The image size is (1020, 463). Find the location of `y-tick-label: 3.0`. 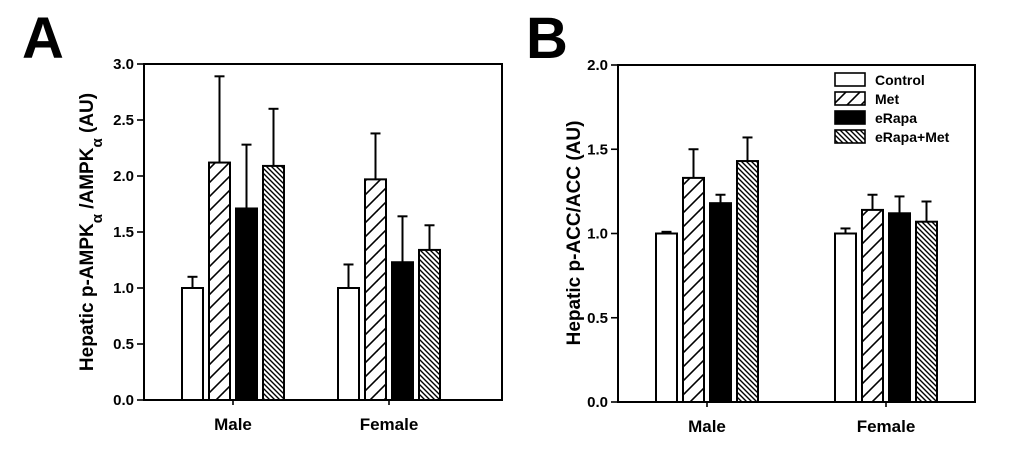

y-tick-label: 3.0 is located at coordinates (123, 64).